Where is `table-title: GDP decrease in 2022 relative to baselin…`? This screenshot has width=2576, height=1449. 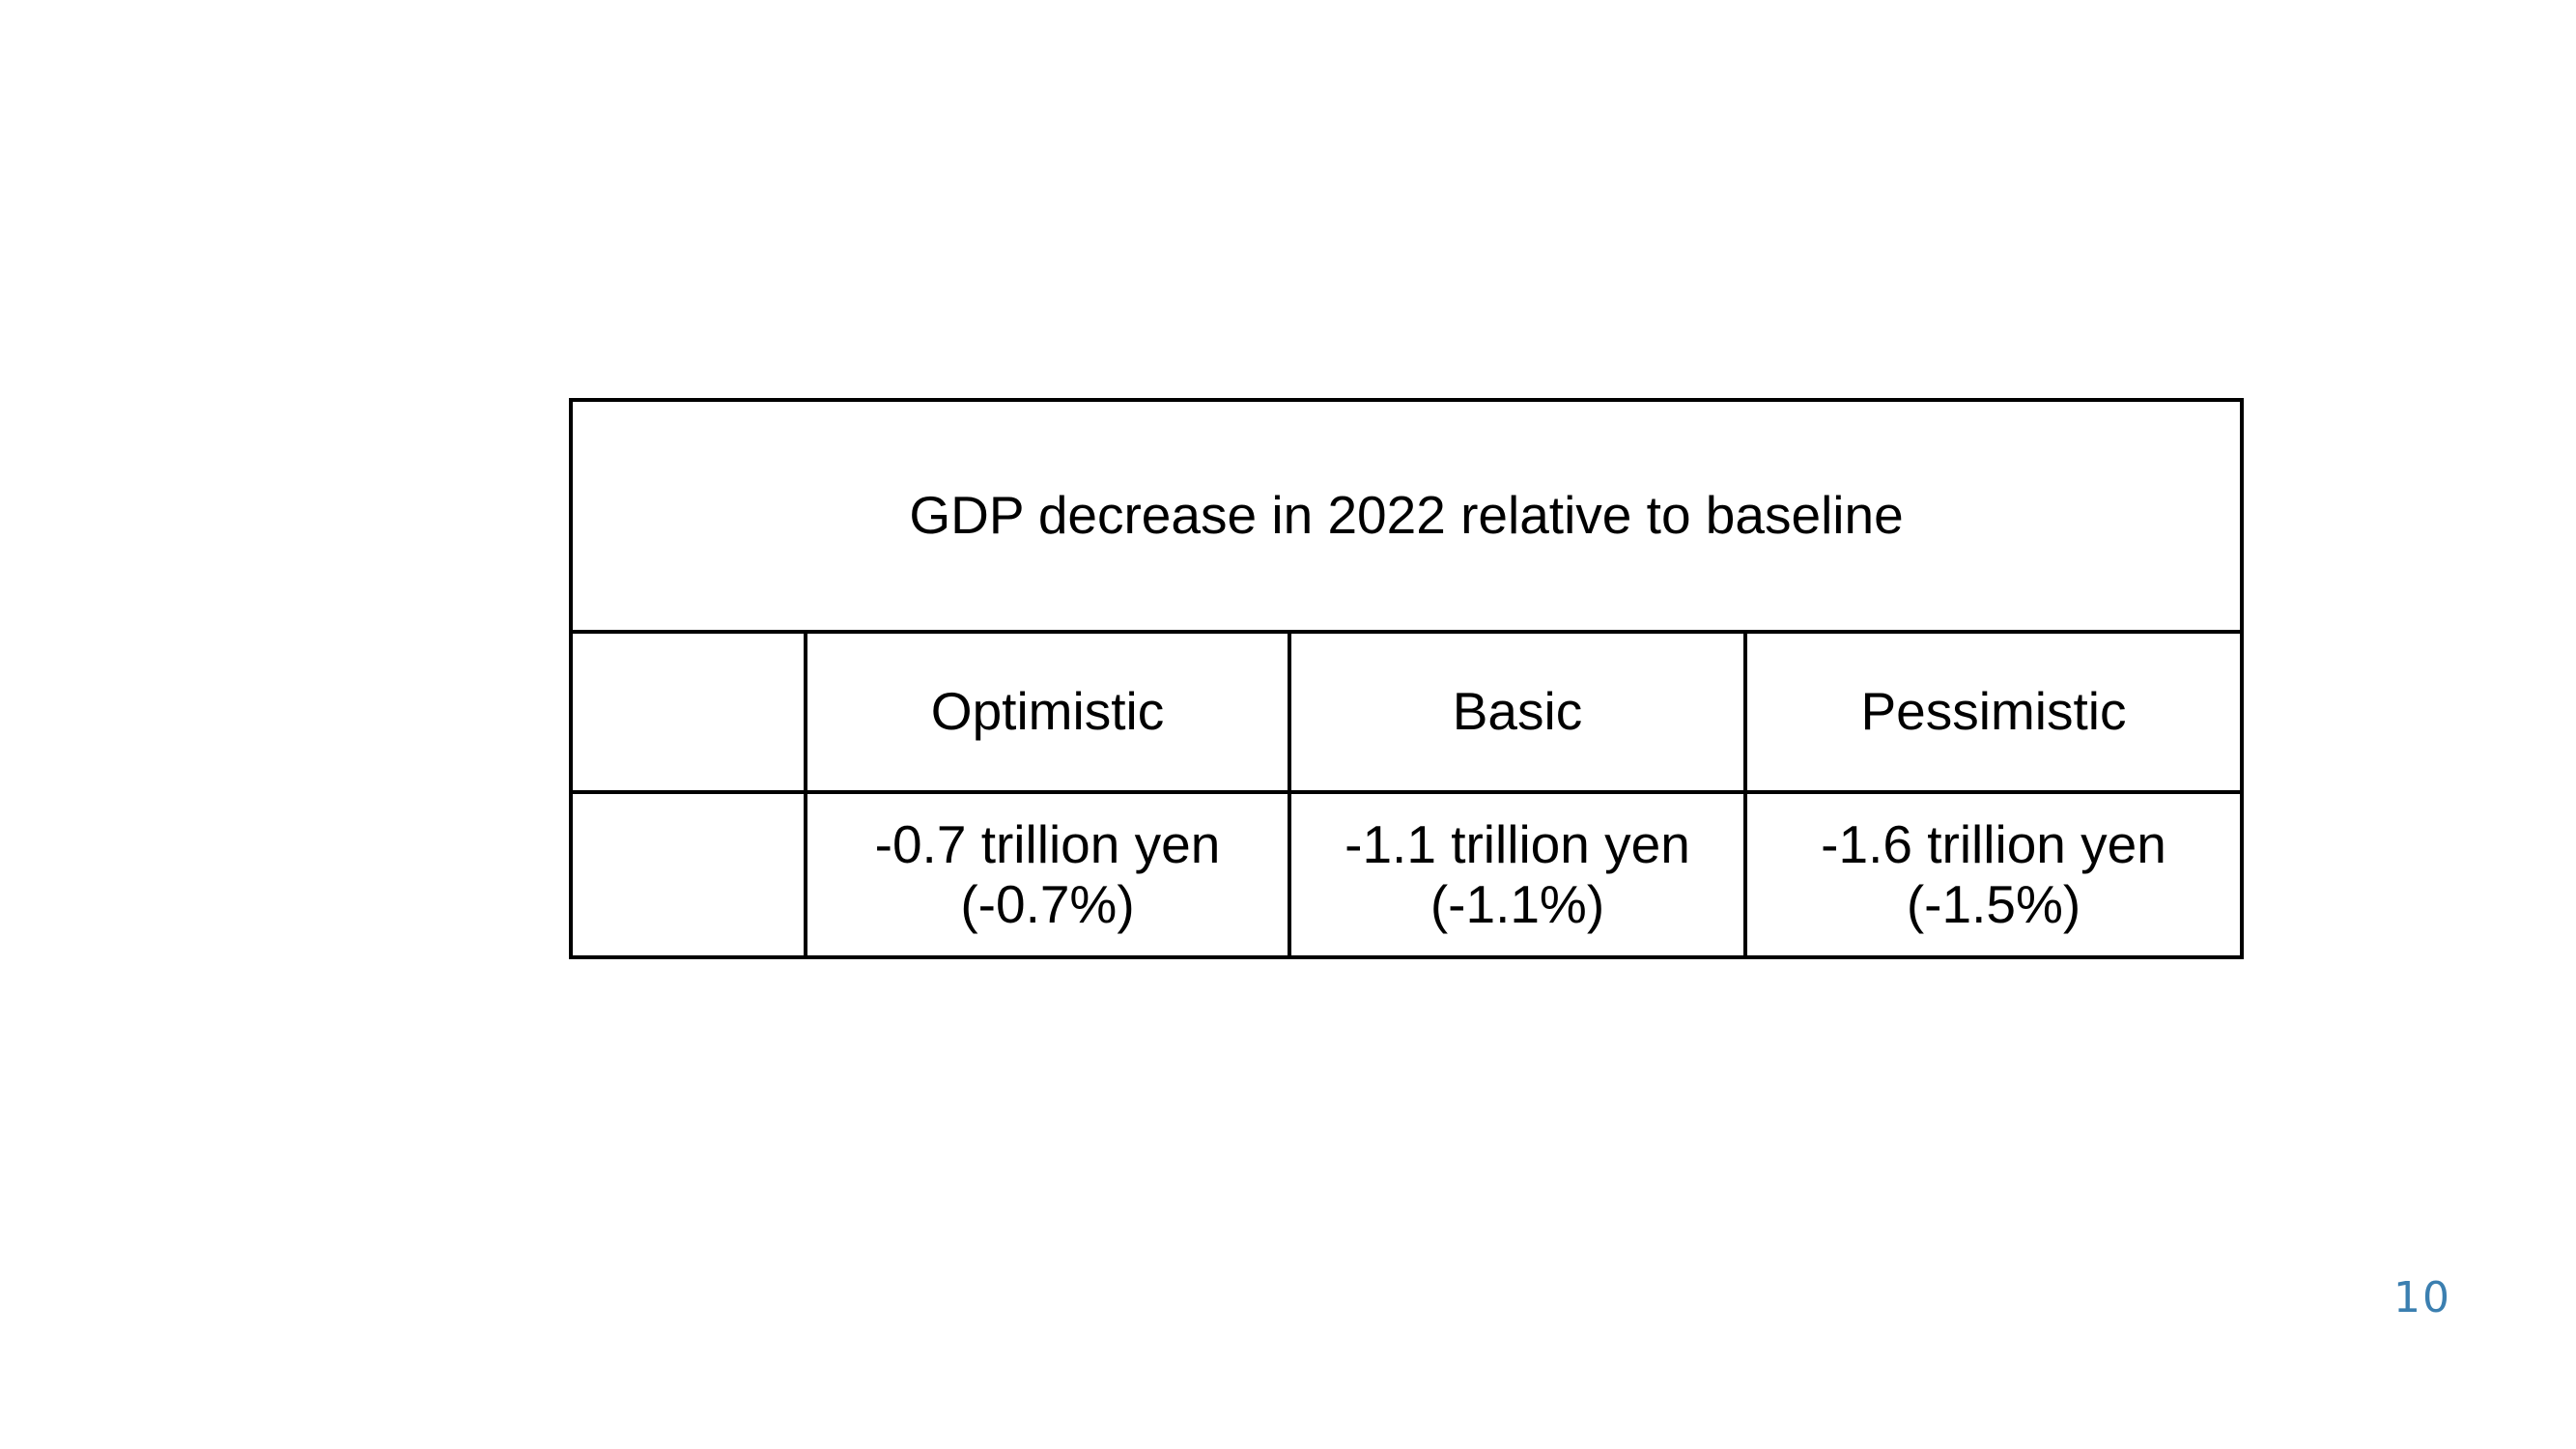
table-title: GDP decrease in 2022 relative to baselin… is located at coordinates (1406, 516).